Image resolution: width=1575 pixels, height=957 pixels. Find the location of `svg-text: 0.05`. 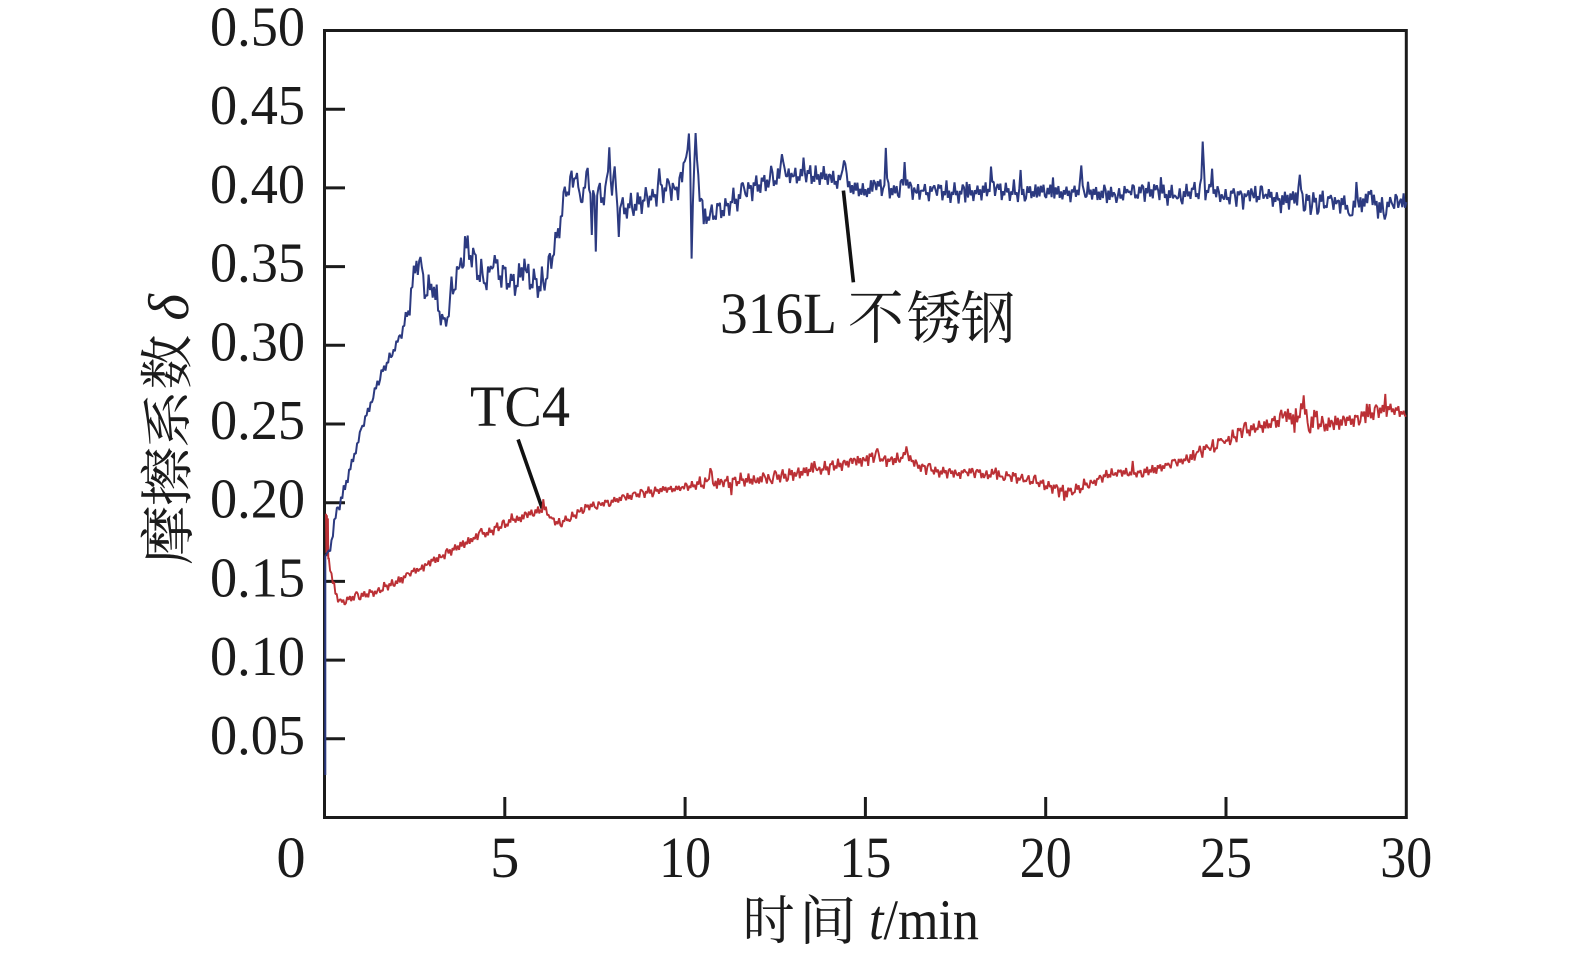

svg-text: 0.05 is located at coordinates (257, 736).